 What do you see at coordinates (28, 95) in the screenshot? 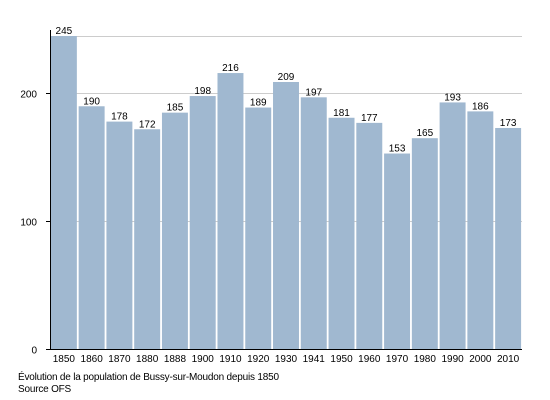
I see `y-tick-label: 200` at bounding box center [28, 95].